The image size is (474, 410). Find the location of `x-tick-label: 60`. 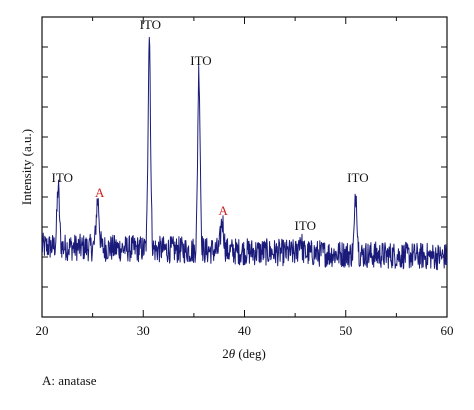

x-tick-label: 60 is located at coordinates (447, 330).